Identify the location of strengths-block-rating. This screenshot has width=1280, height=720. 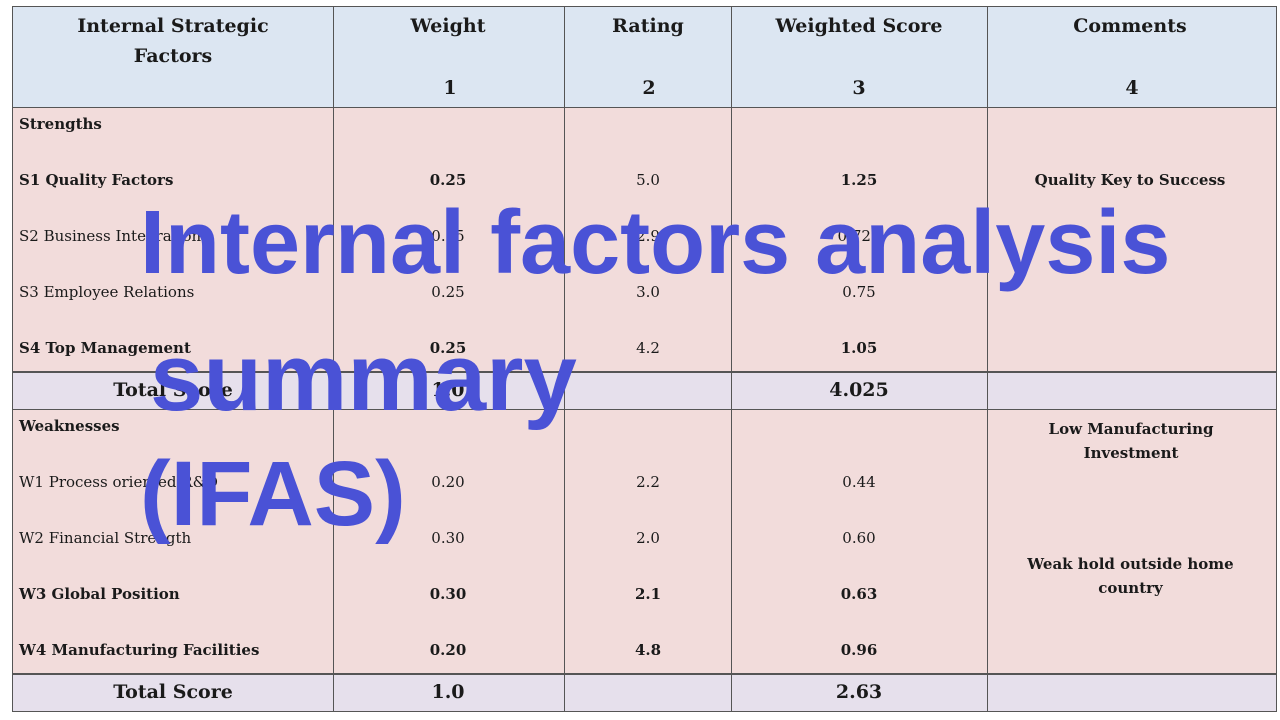
(648, 240).